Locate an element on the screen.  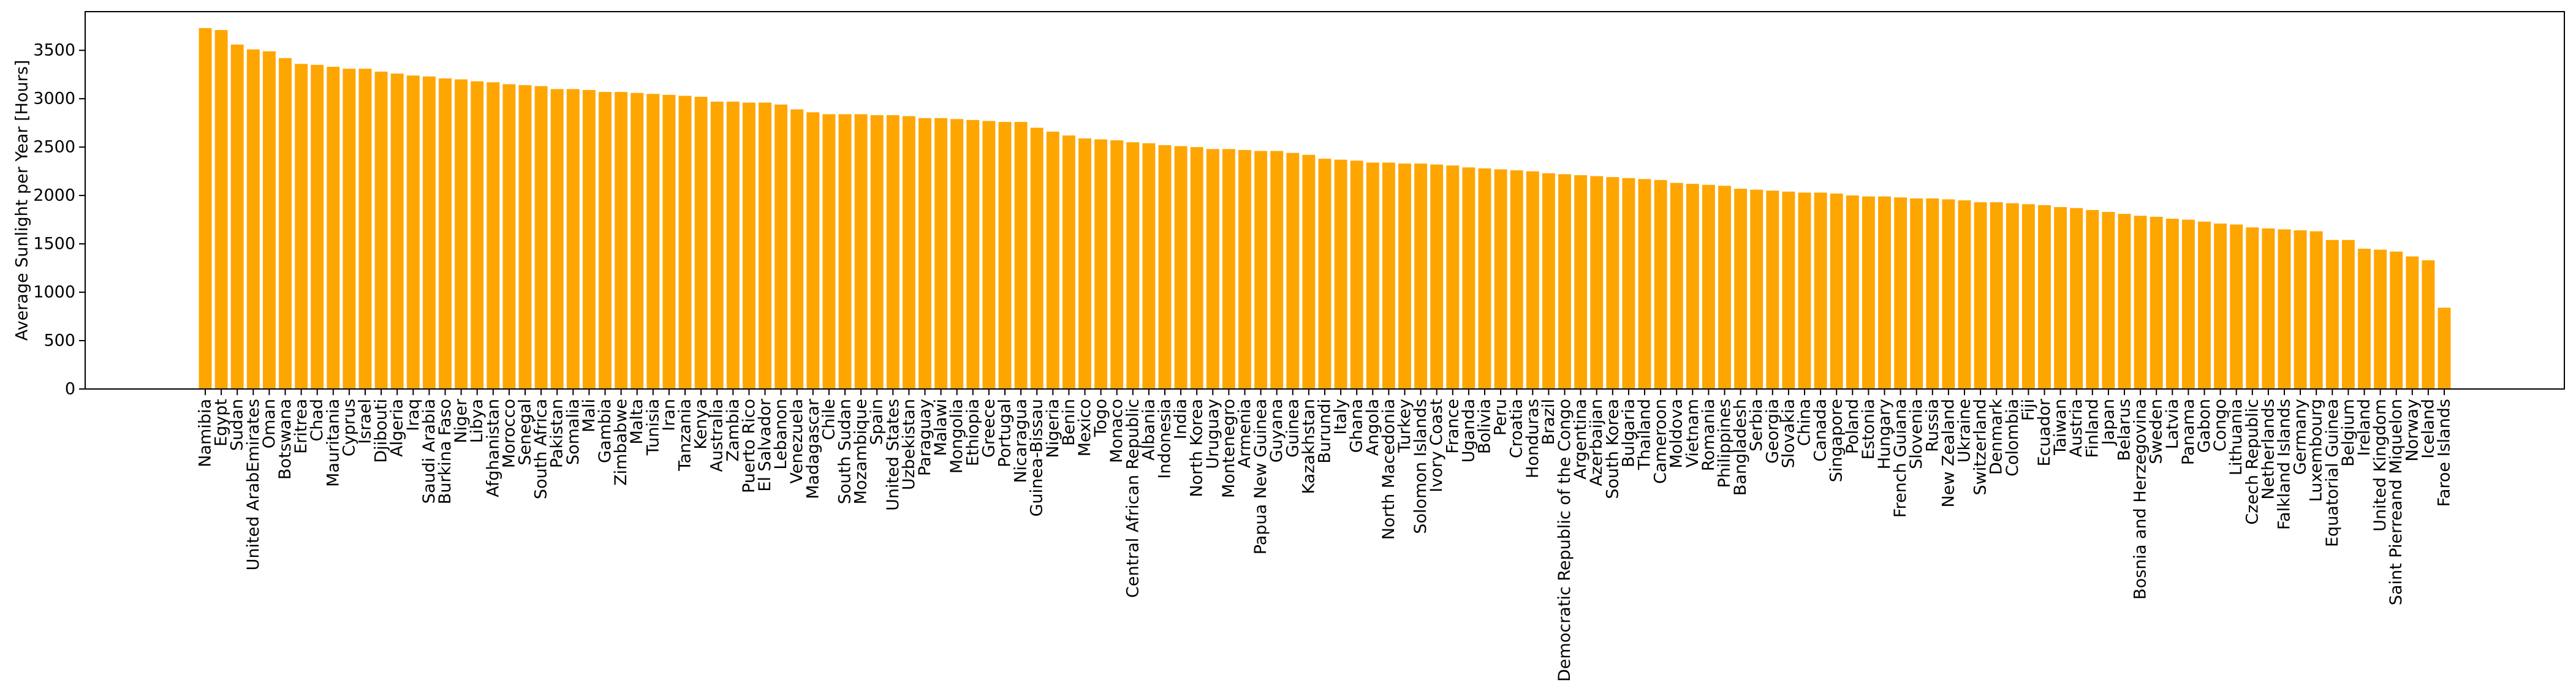
x-tick-label: Burkina Faso is located at coordinates (445, 451).